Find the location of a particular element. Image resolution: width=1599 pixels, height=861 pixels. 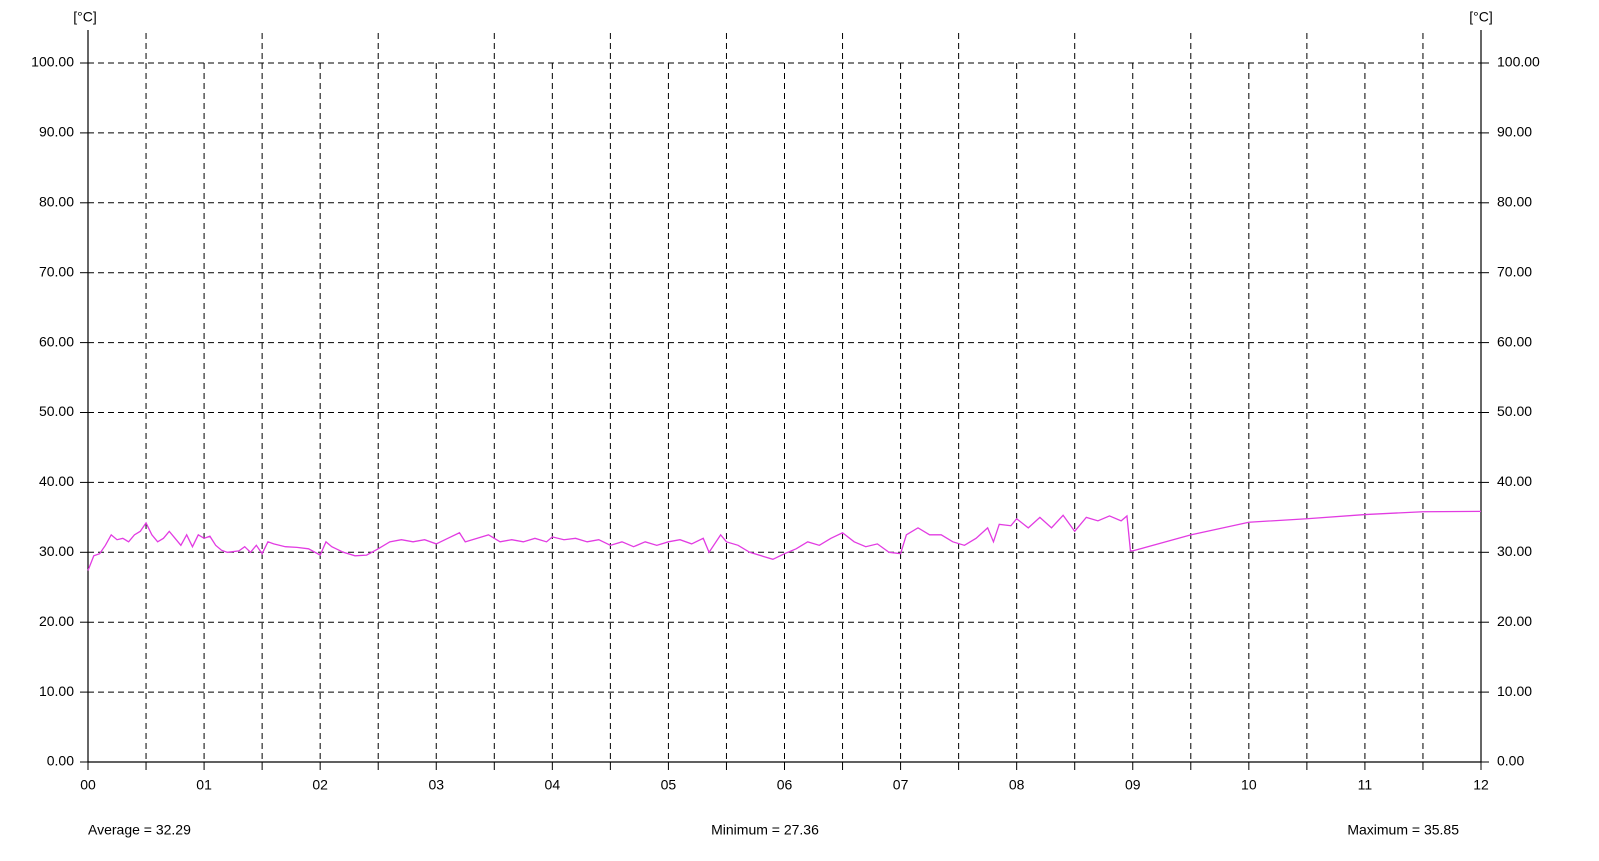

x-tick-label: 09 is located at coordinates (1133, 785).